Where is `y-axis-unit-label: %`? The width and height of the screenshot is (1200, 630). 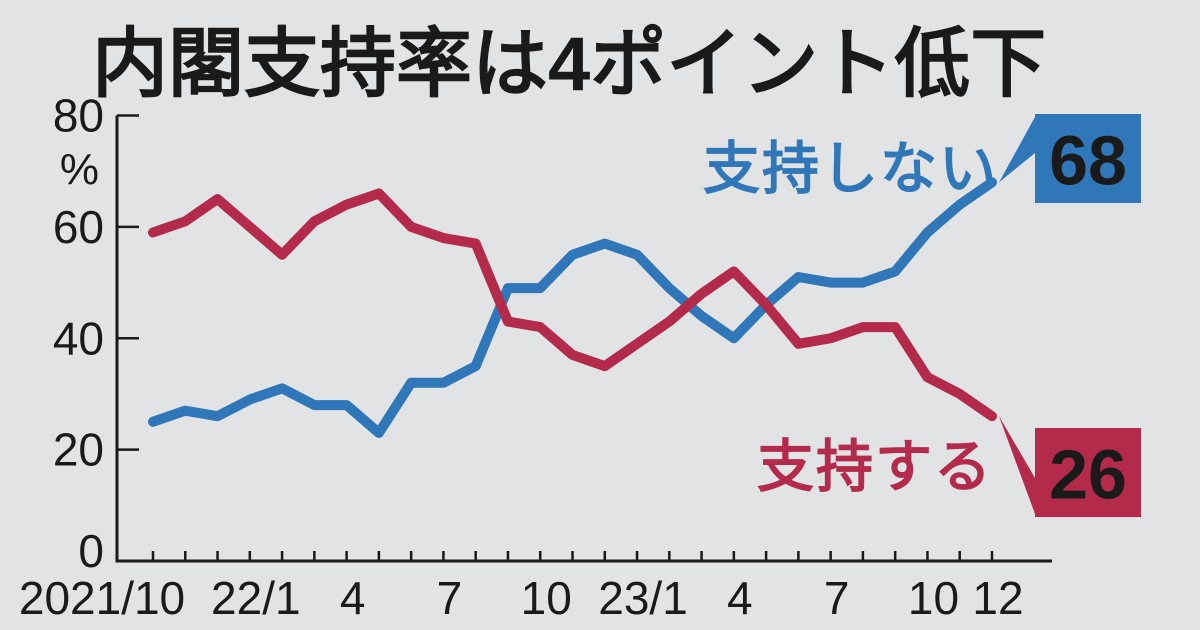
y-axis-unit-label: % is located at coordinates (79, 169).